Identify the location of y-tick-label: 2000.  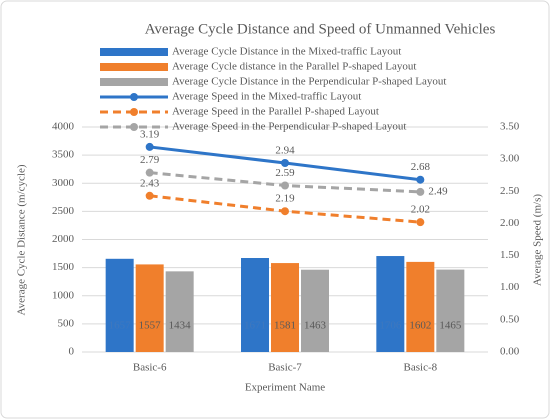
(63, 239).